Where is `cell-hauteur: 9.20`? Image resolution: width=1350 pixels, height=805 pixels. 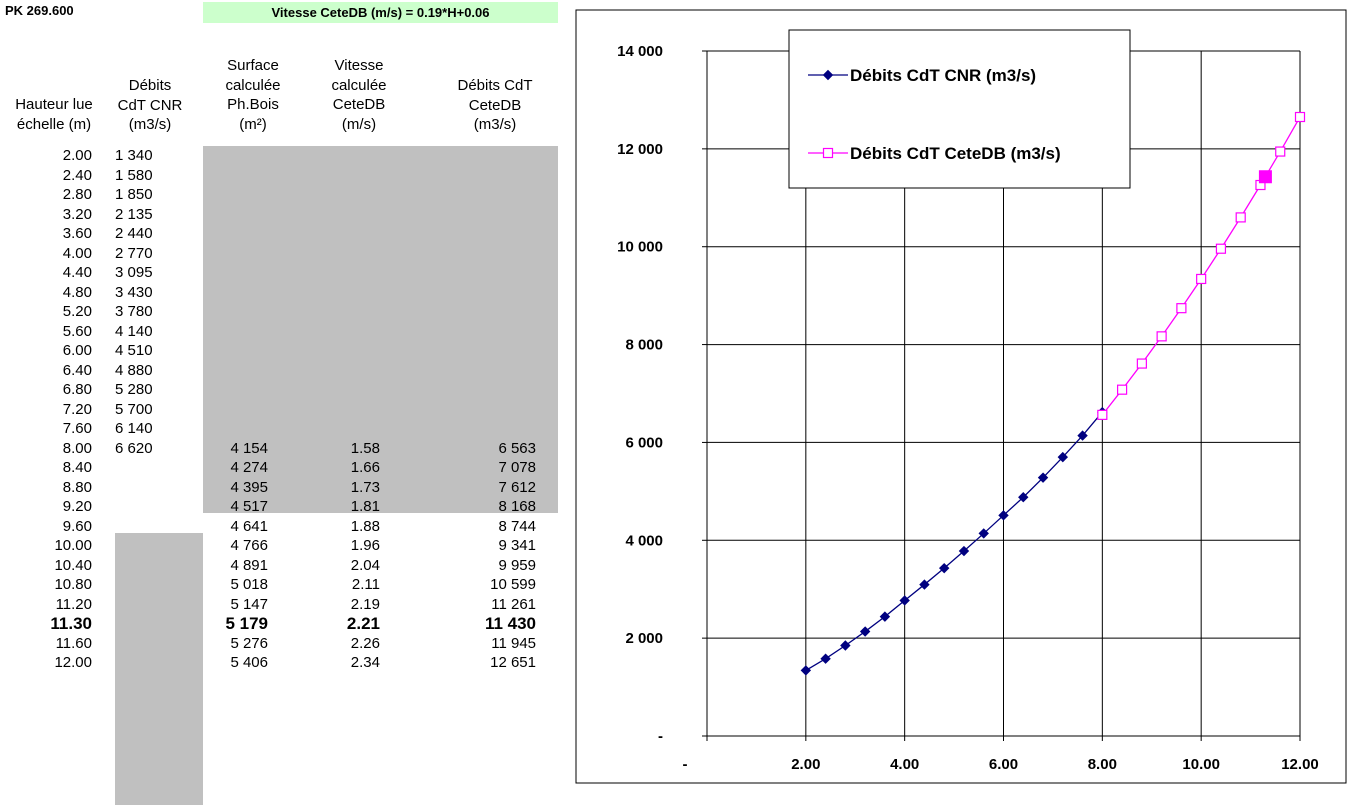
cell-hauteur: 9.20 is located at coordinates (77, 506).